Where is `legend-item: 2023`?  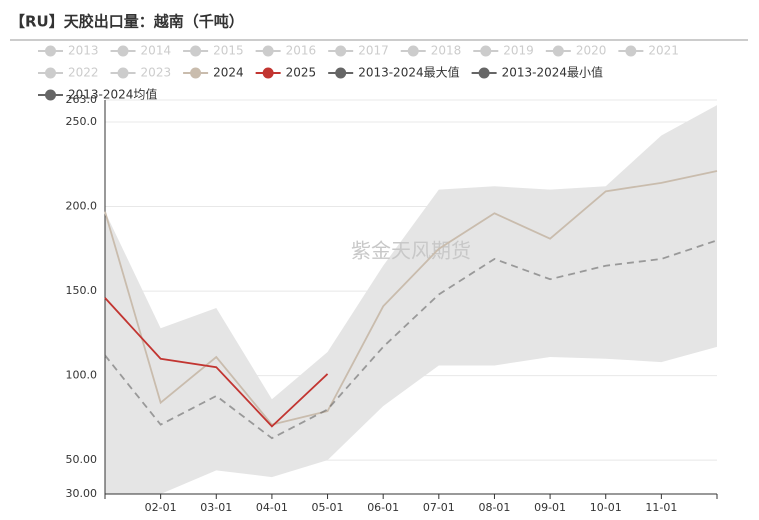 legend-item: 2023 is located at coordinates (141, 73).